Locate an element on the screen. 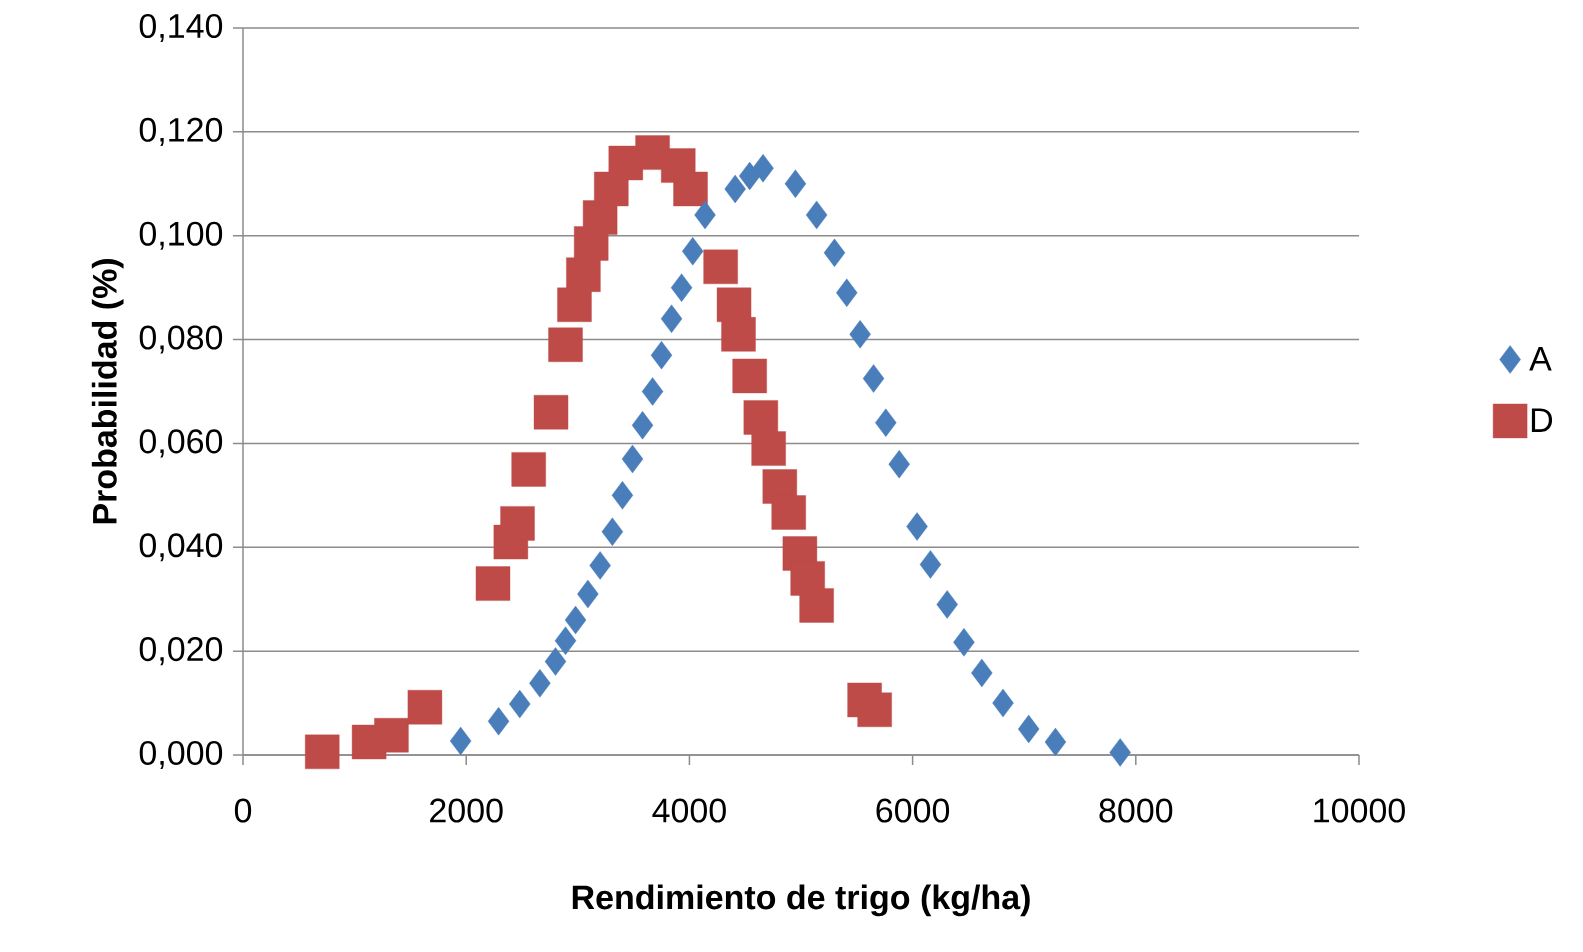 The height and width of the screenshot is (952, 1583). y-tick-label: 0,140 is located at coordinates (181, 28).